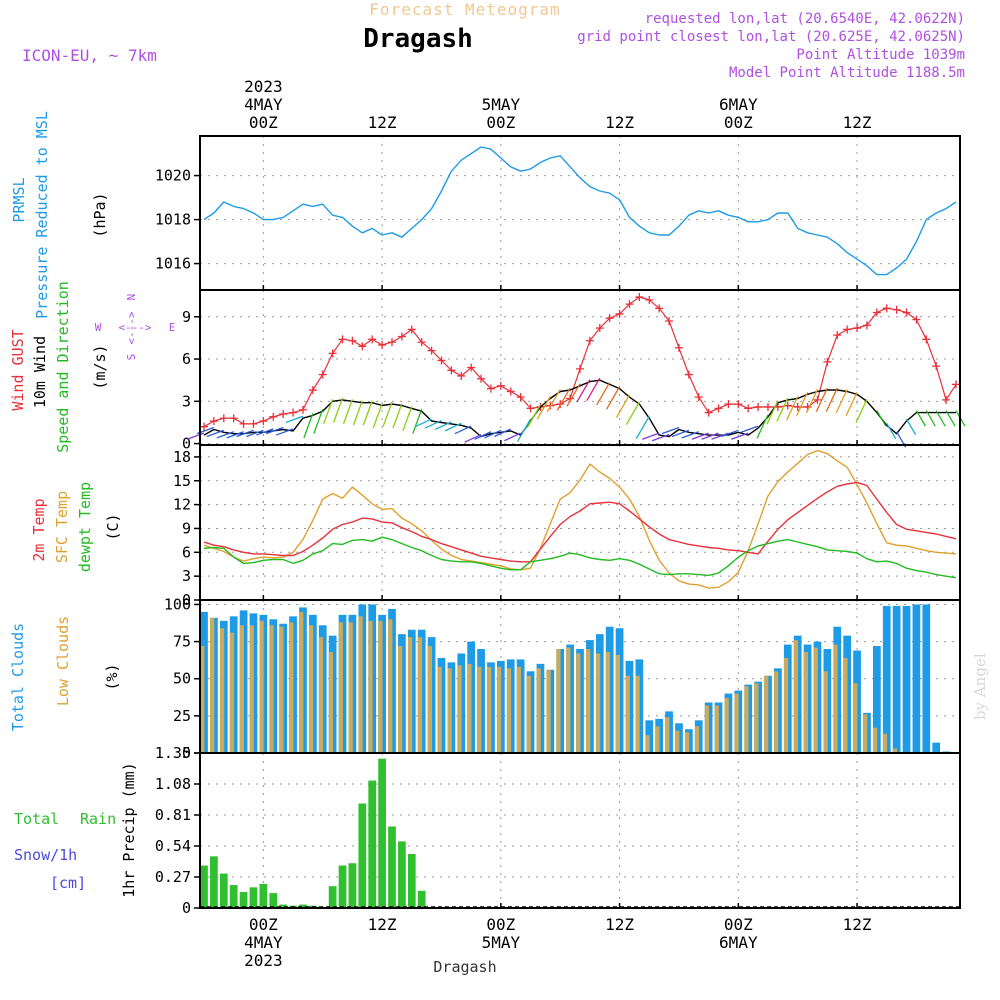  Describe the element at coordinates (19, 199) in the screenshot. I see `prmsl-label: PRMSL` at that location.